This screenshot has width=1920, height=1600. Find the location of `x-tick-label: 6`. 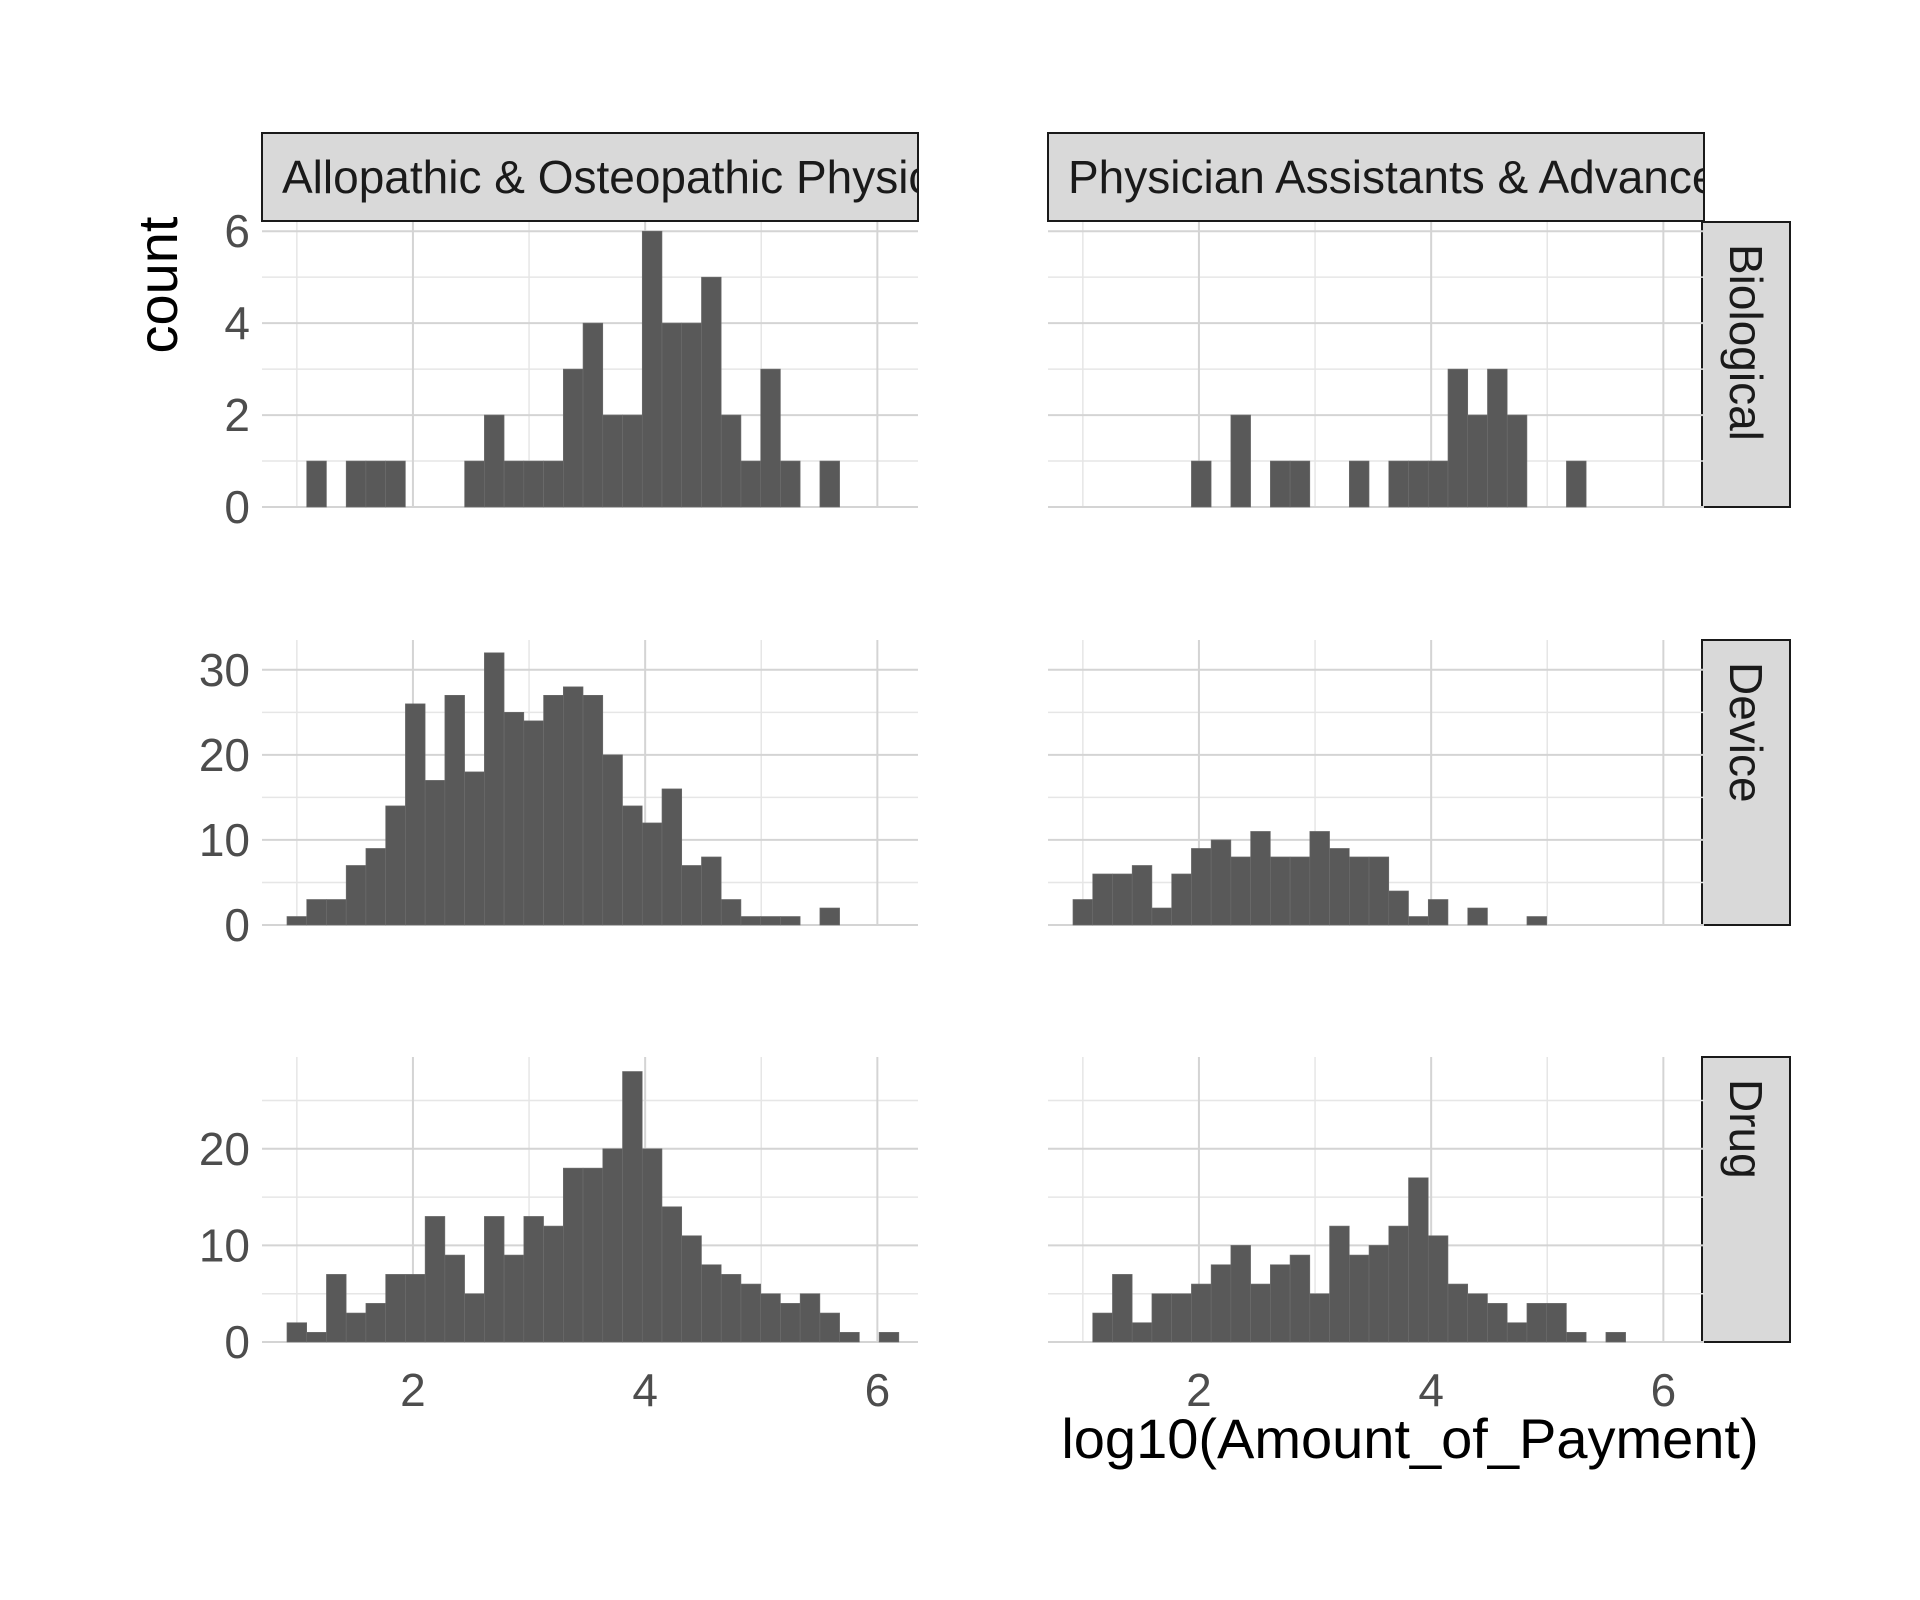

x-tick-label: 6 is located at coordinates (1664, 1390).